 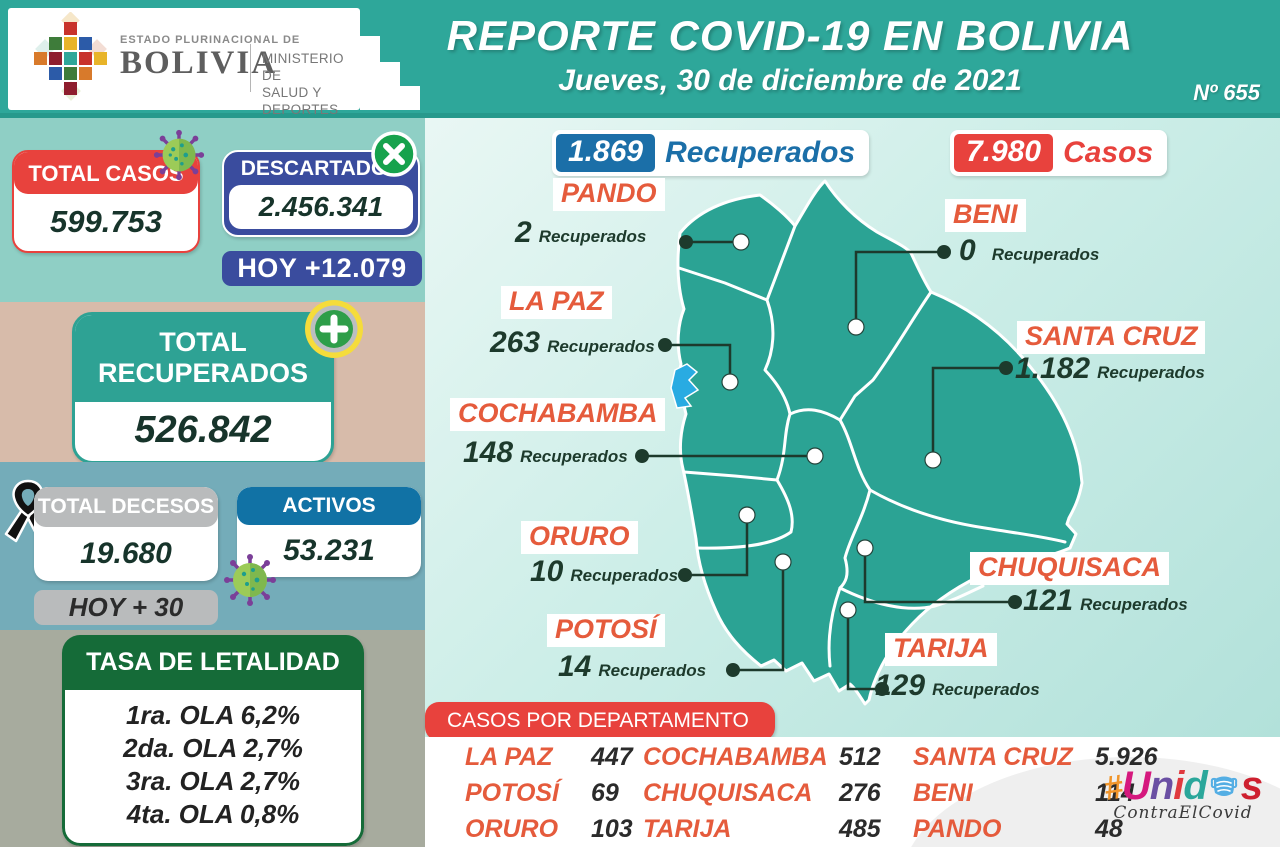 I want to click on logo-letter: n, so click(x=1161, y=786).